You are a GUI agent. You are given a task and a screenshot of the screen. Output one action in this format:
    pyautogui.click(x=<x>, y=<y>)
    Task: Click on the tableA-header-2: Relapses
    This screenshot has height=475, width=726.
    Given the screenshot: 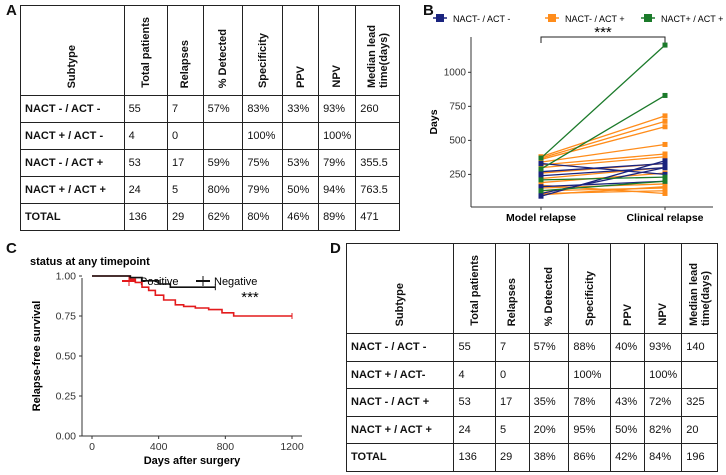 What is the action you would take?
    pyautogui.click(x=185, y=50)
    